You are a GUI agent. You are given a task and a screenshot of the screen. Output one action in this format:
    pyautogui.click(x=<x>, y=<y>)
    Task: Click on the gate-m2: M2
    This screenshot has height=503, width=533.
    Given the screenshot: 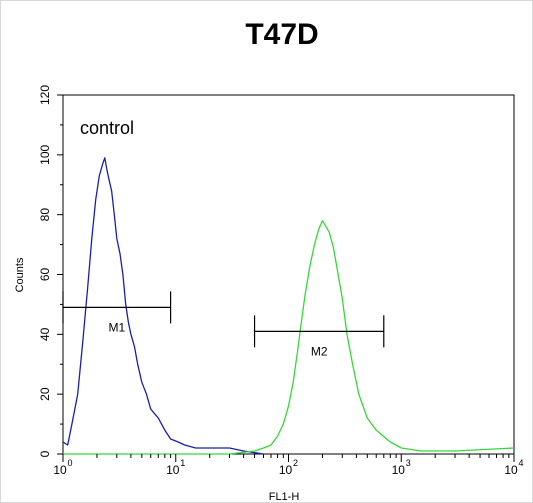 What is the action you would take?
    pyautogui.click(x=319, y=336)
    